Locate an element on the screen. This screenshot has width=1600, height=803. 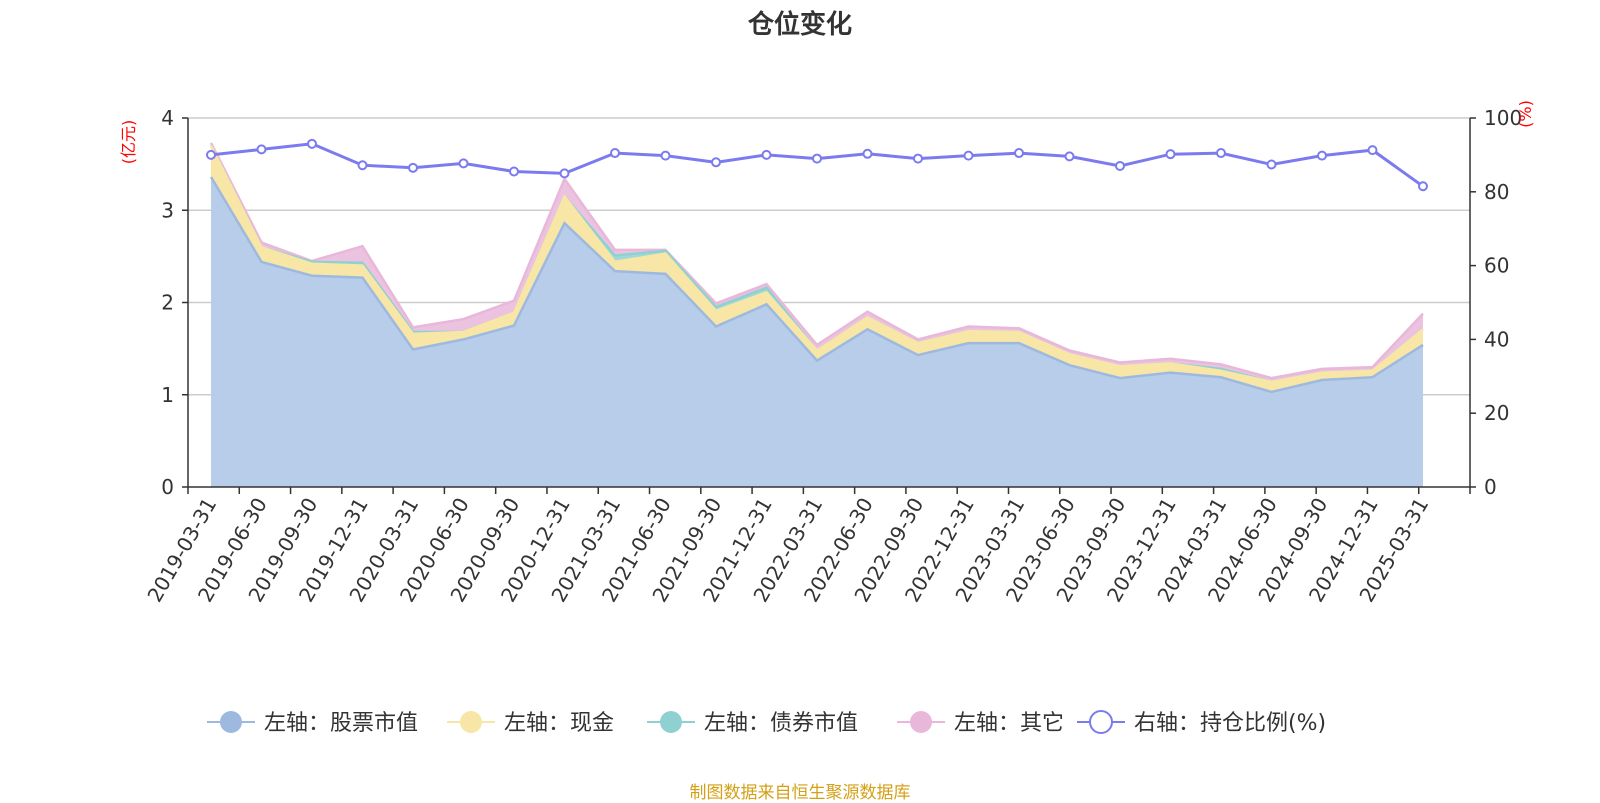
chart-title: 仓位变化 is located at coordinates (799, 25).